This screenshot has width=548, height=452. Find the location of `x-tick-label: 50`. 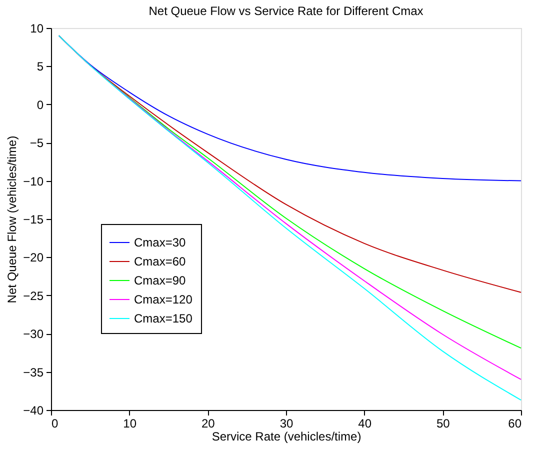

x-tick-label: 50 is located at coordinates (443, 423).